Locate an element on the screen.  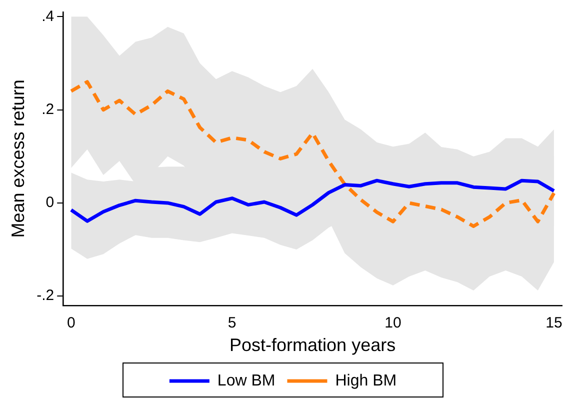
legend-label: High BM is located at coordinates (366, 381).